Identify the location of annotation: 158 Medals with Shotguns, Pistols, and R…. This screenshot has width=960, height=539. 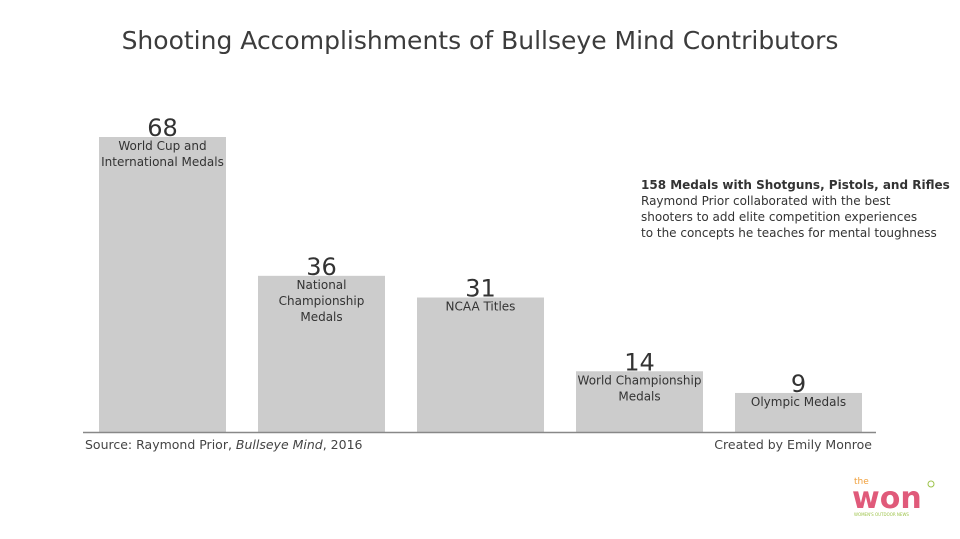
(795, 209).